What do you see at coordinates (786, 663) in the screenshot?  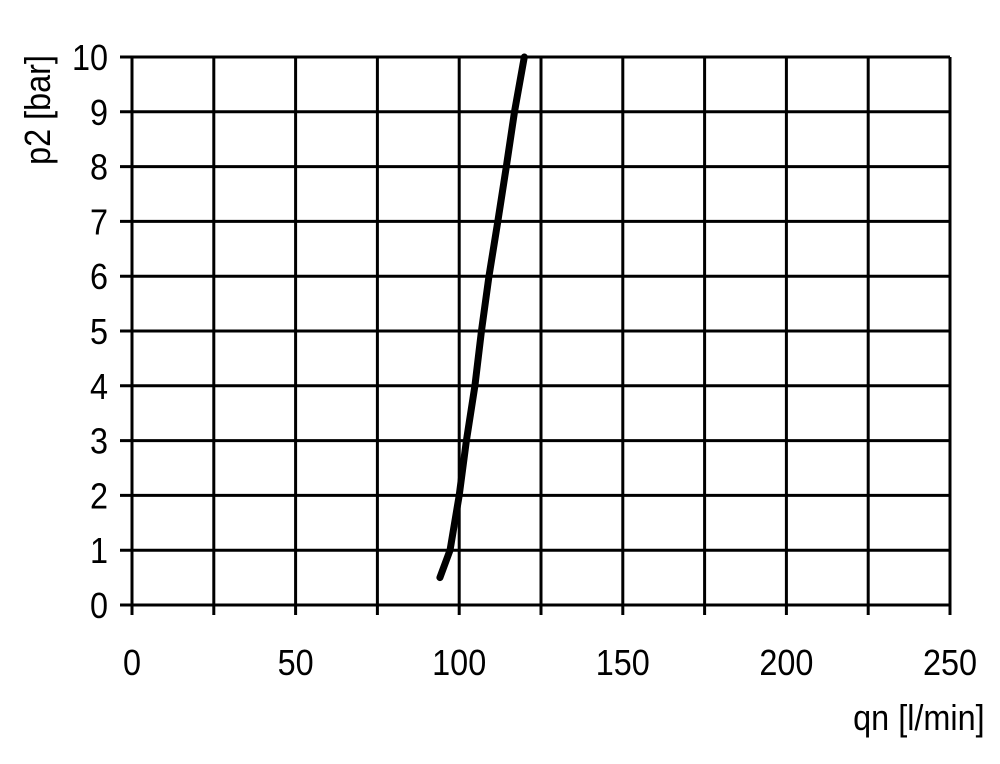 I see `x-tick-label: 200` at bounding box center [786, 663].